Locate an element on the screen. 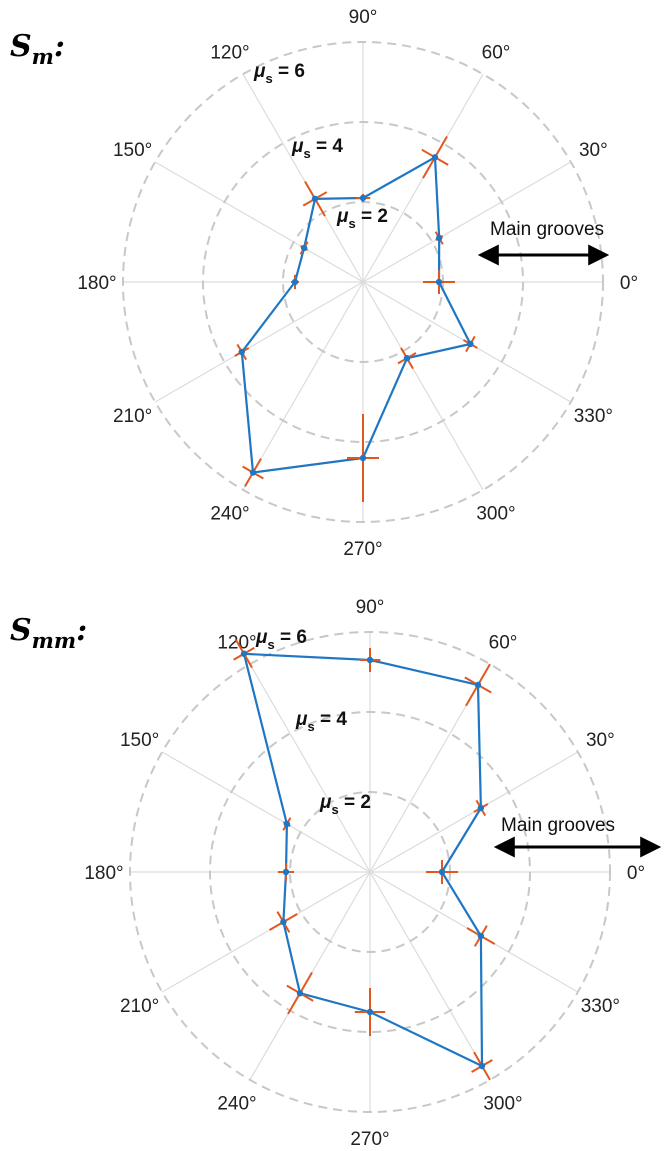  panel-title: Smm: is located at coordinates (48, 633).